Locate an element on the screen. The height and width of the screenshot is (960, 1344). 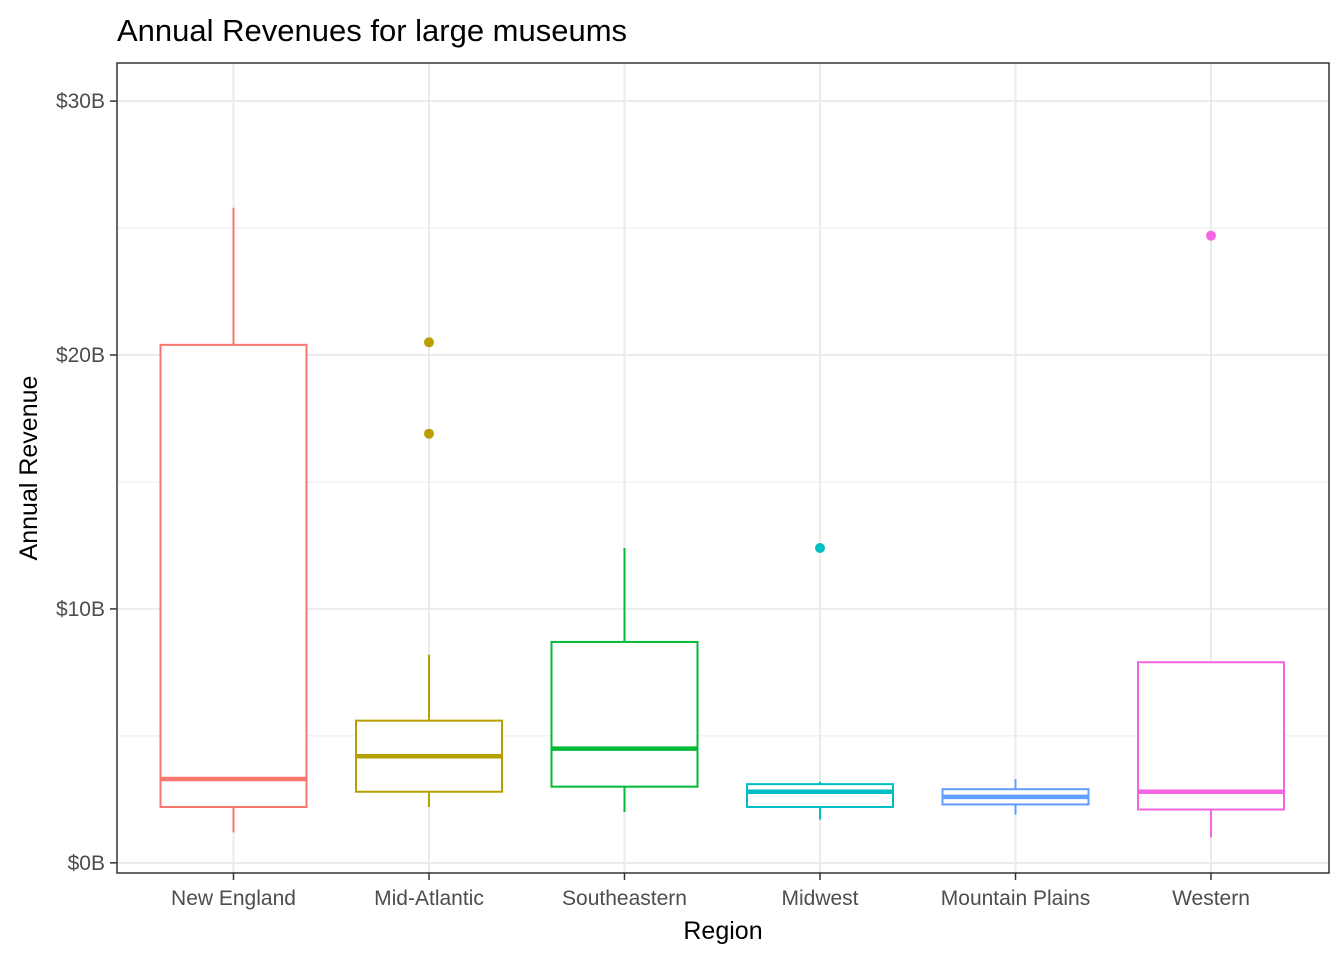
box-mountain-plains is located at coordinates (1015, 797).